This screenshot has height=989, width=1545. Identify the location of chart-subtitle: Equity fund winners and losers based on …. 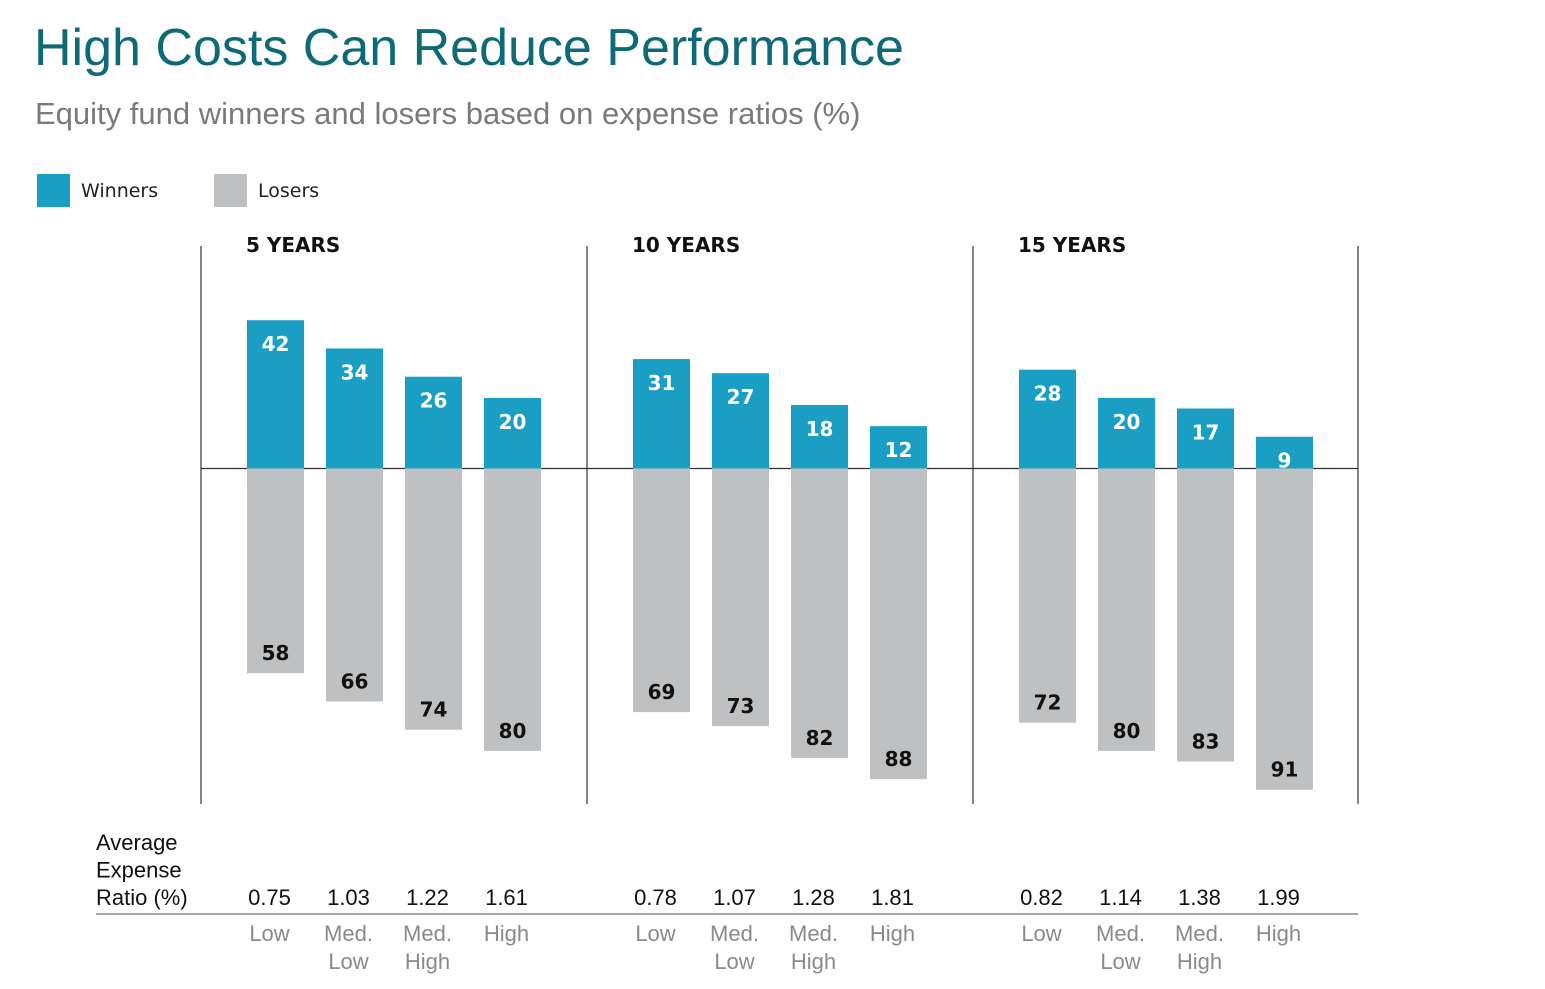
(448, 113).